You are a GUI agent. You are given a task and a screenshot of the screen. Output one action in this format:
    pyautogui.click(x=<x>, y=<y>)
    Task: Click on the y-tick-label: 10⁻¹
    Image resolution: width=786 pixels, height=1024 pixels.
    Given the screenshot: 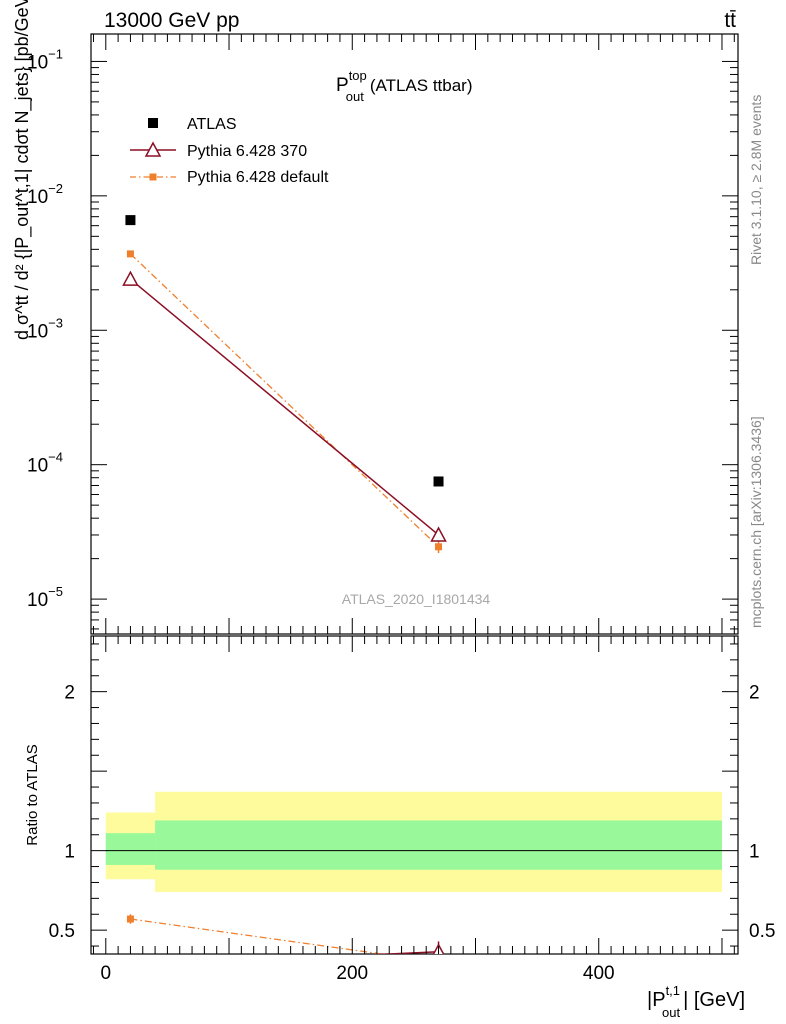 What is the action you would take?
    pyautogui.click(x=45, y=59)
    